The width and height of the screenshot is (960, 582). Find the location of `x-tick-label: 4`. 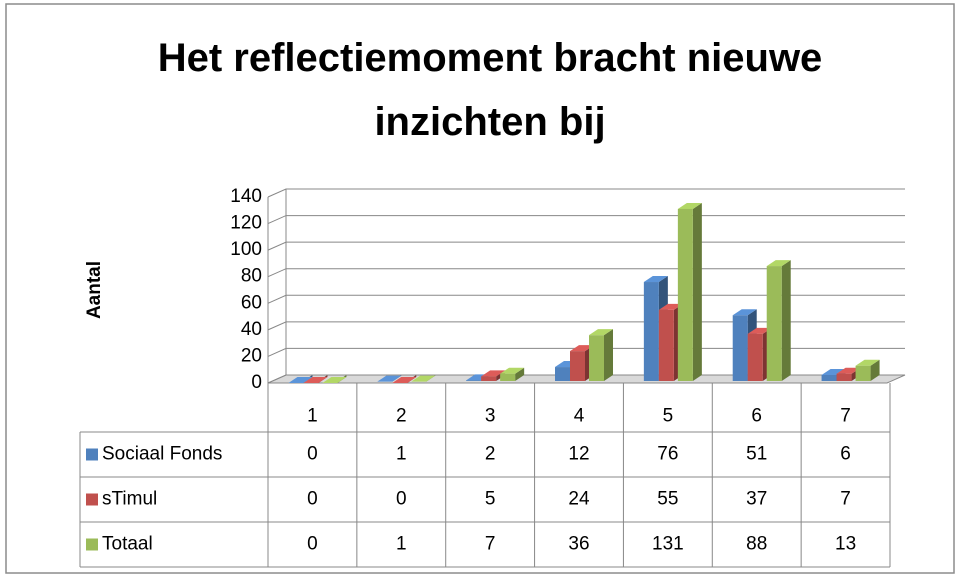

x-tick-label: 4 is located at coordinates (579, 416).